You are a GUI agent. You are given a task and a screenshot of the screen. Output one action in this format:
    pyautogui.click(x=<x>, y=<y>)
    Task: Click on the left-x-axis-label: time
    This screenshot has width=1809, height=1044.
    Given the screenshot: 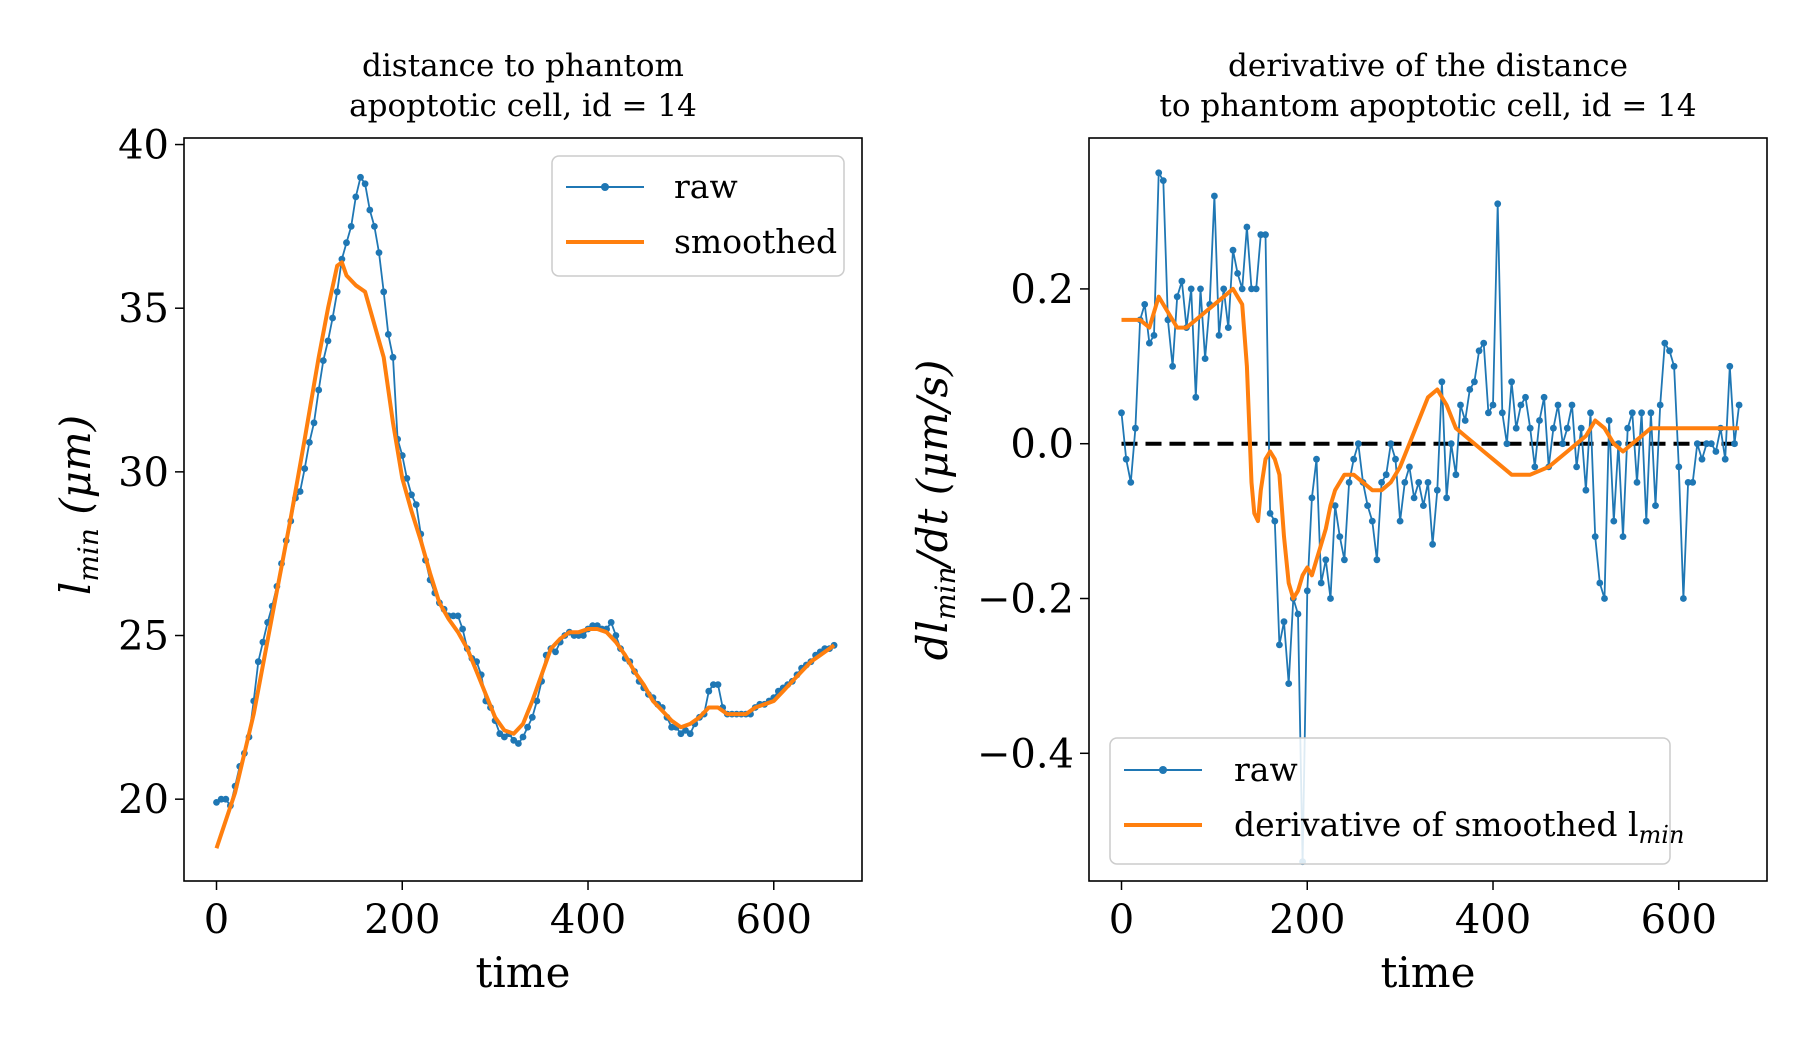 What is the action you would take?
    pyautogui.click(x=523, y=972)
    